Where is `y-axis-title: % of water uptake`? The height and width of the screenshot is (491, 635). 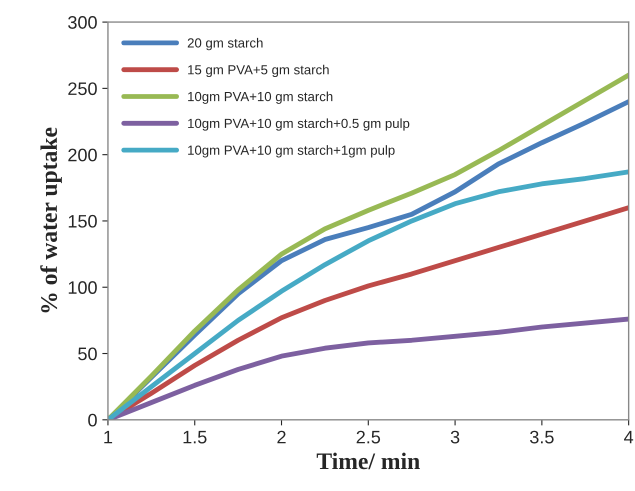 y-axis-title: % of water uptake is located at coordinates (51, 220).